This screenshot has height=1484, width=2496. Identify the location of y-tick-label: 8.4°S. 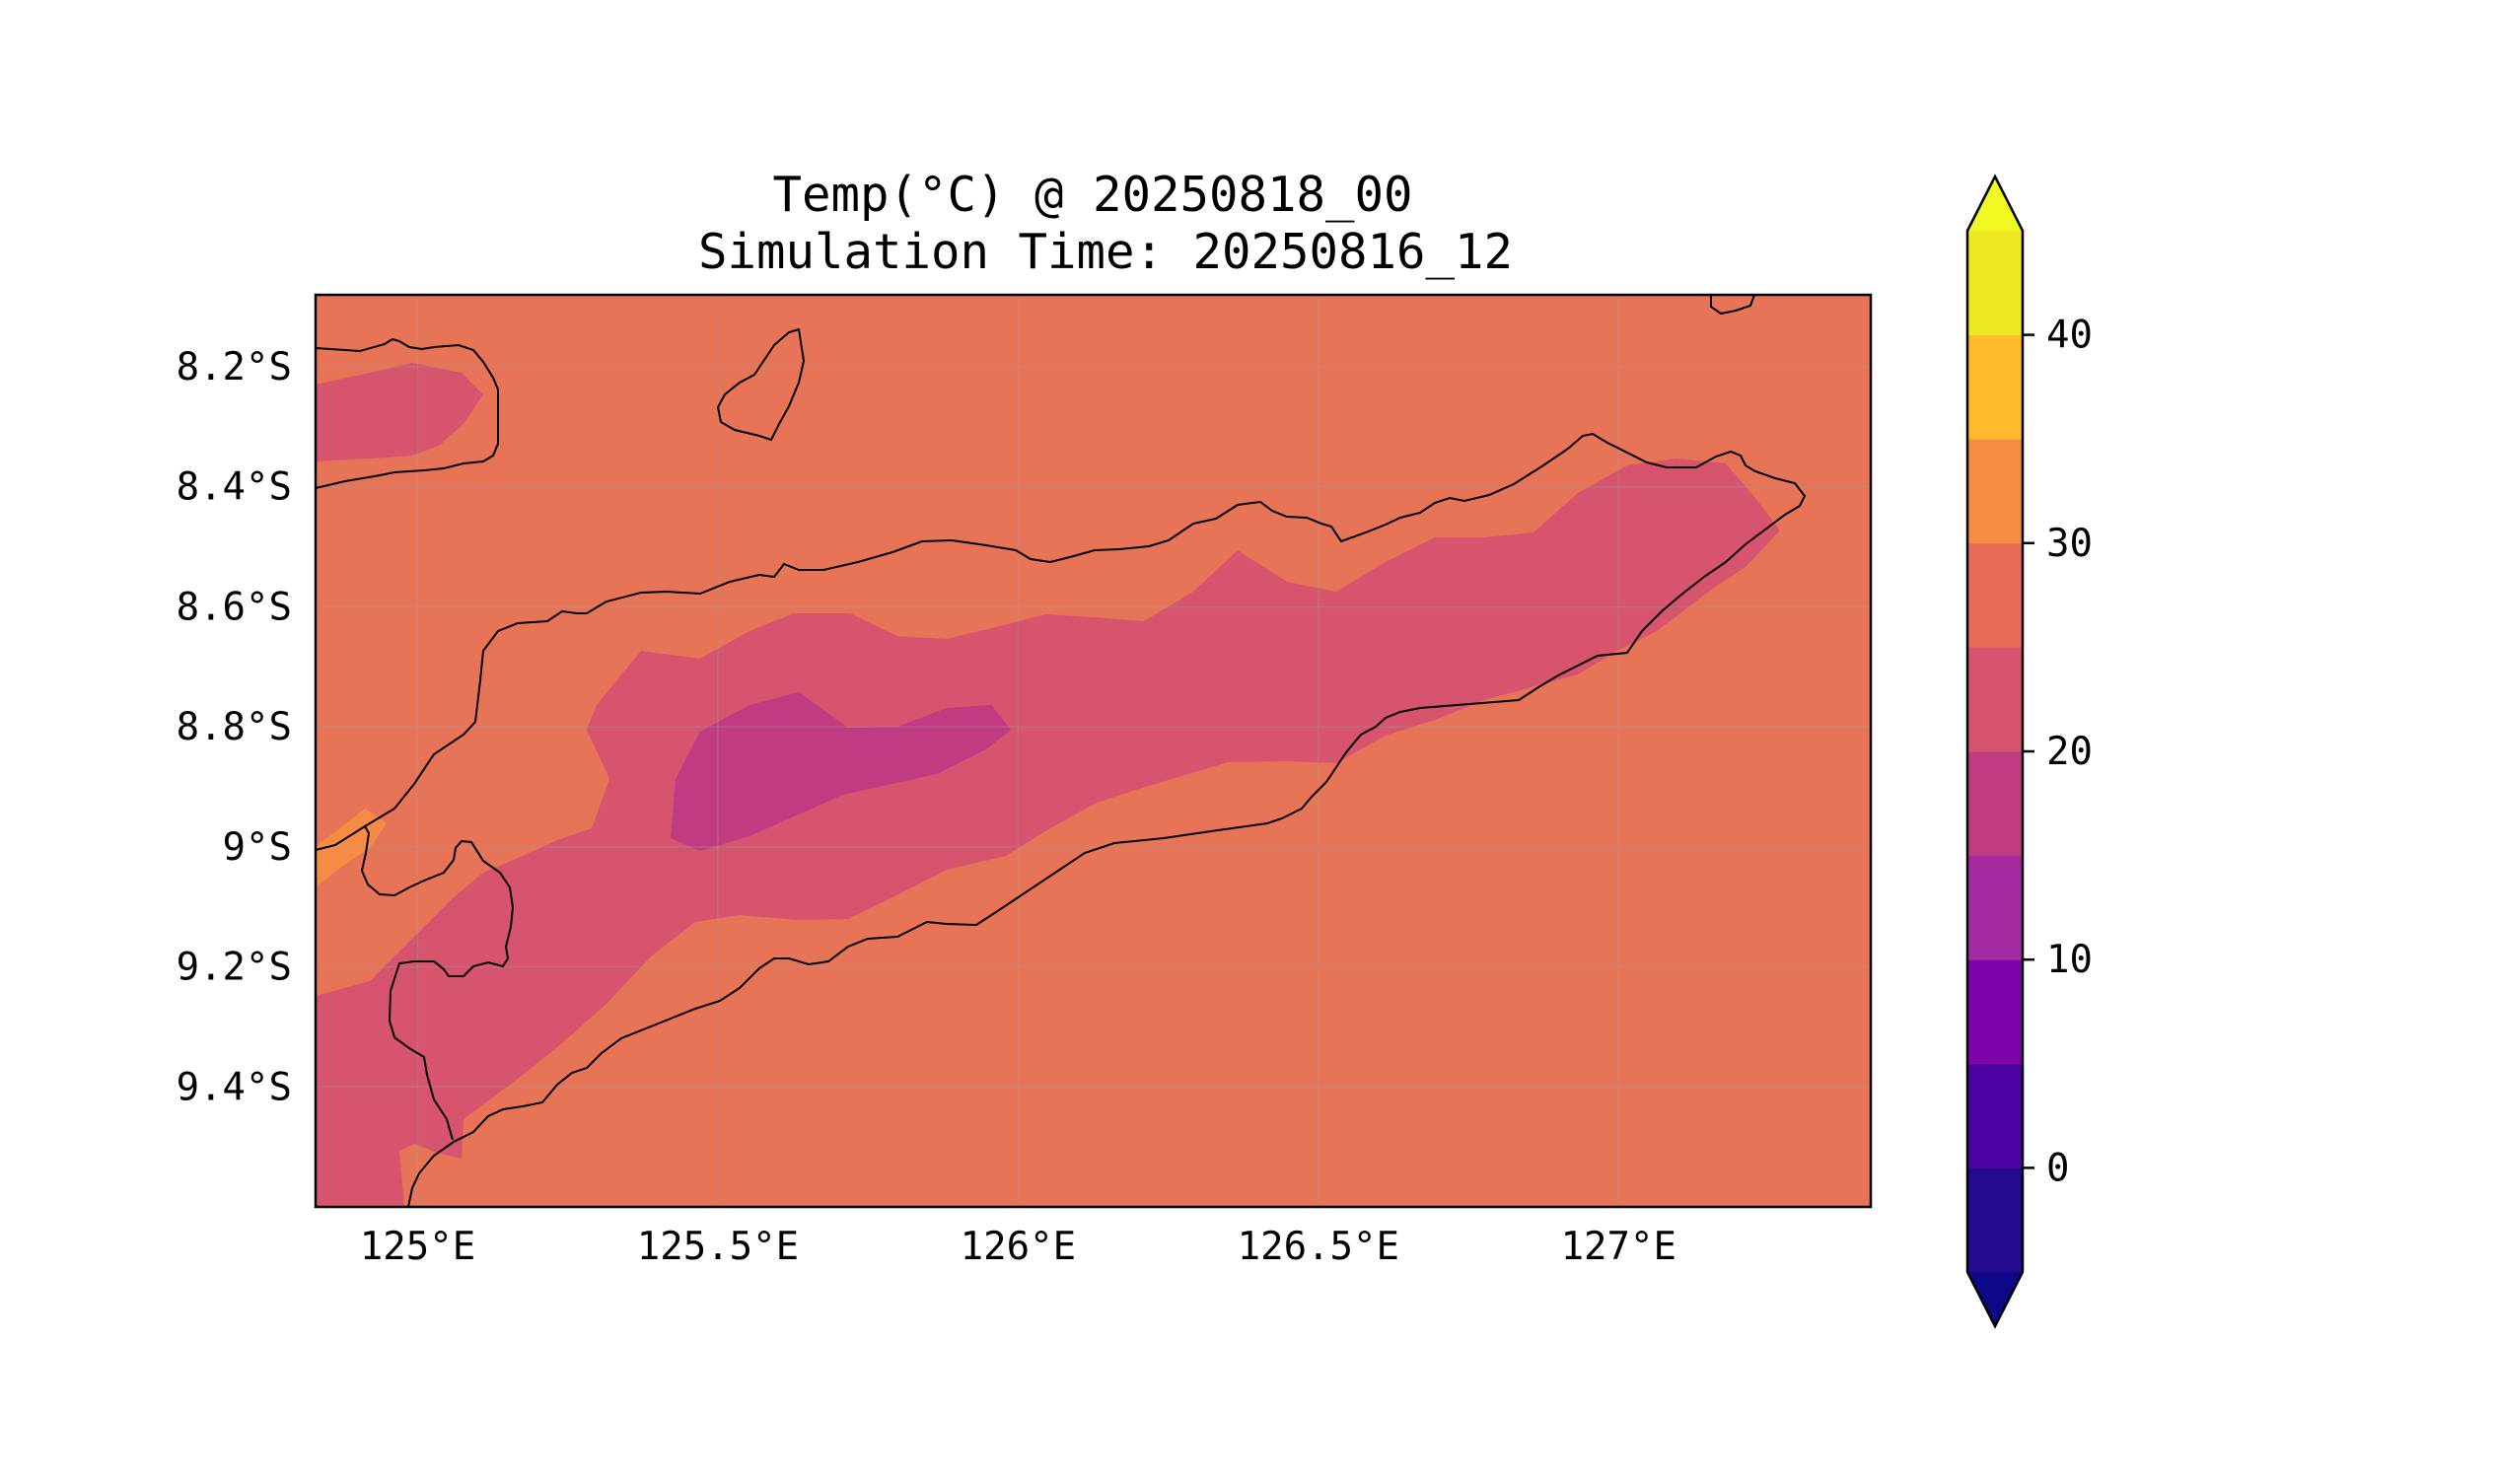
(234, 487).